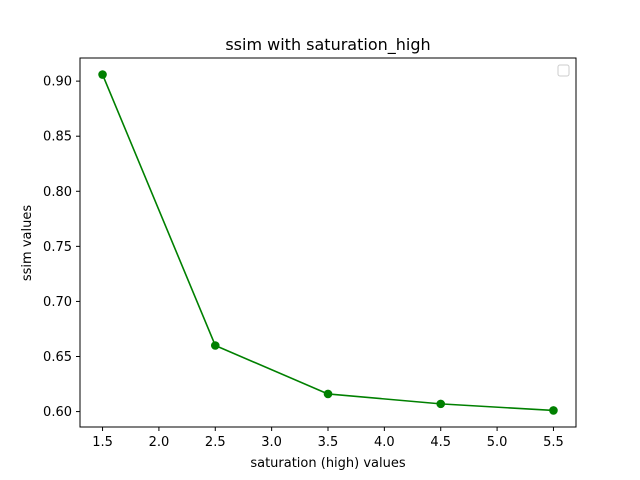  What do you see at coordinates (27, 243) in the screenshot?
I see `y-axis-label: ssim values` at bounding box center [27, 243].